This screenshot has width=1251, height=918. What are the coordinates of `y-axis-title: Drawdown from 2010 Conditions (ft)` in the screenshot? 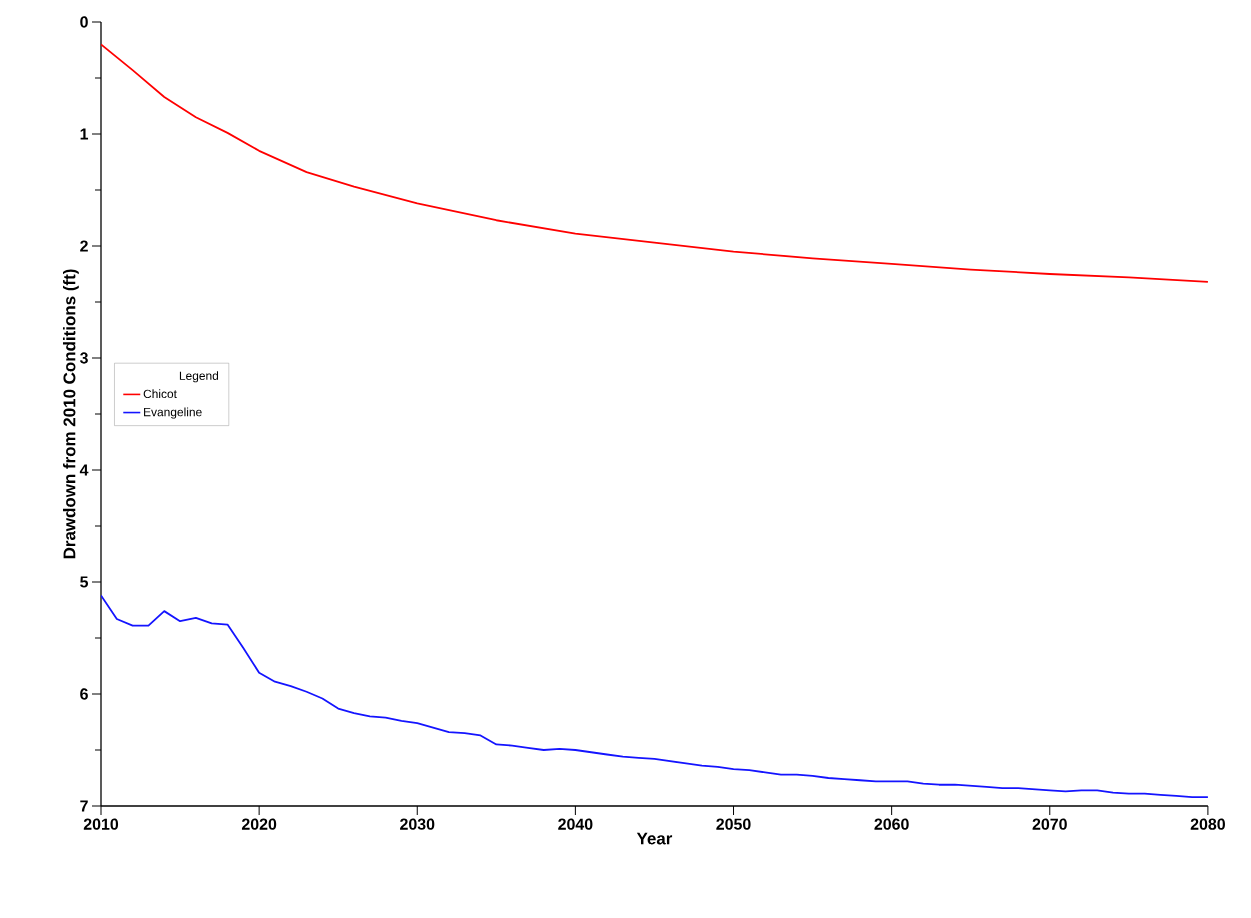 It's located at (70, 414).